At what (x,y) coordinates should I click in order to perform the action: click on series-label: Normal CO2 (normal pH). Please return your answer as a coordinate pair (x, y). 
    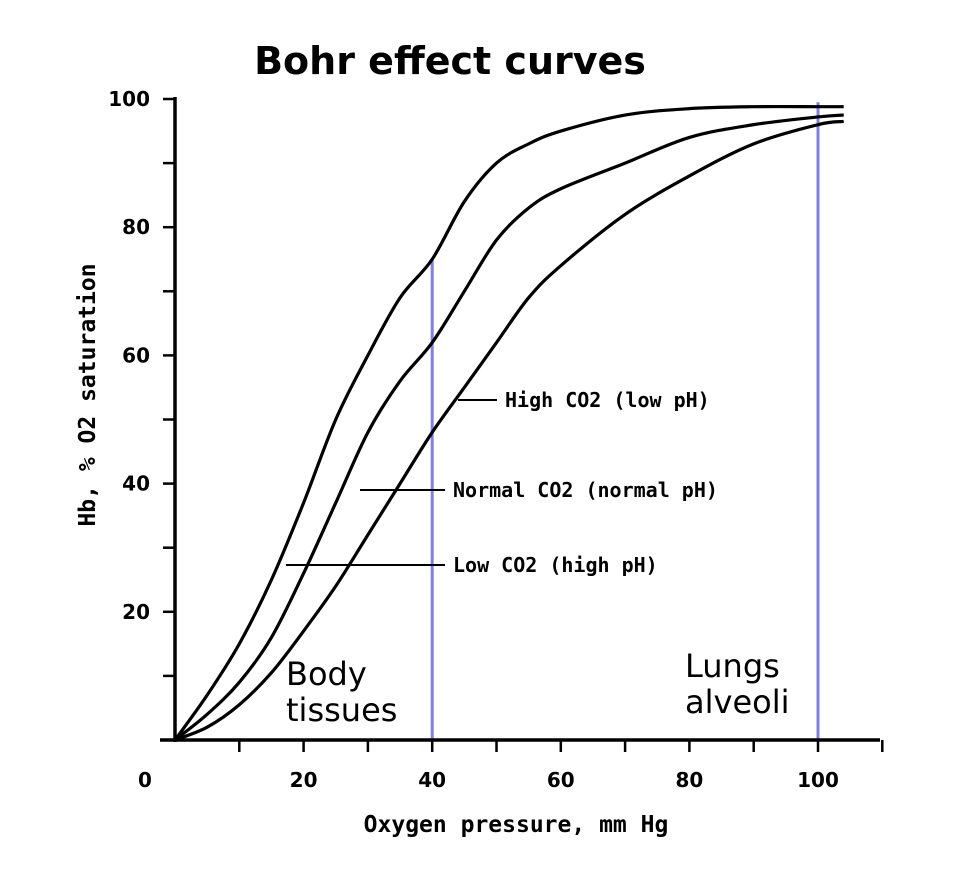
    Looking at the image, I should click on (585, 490).